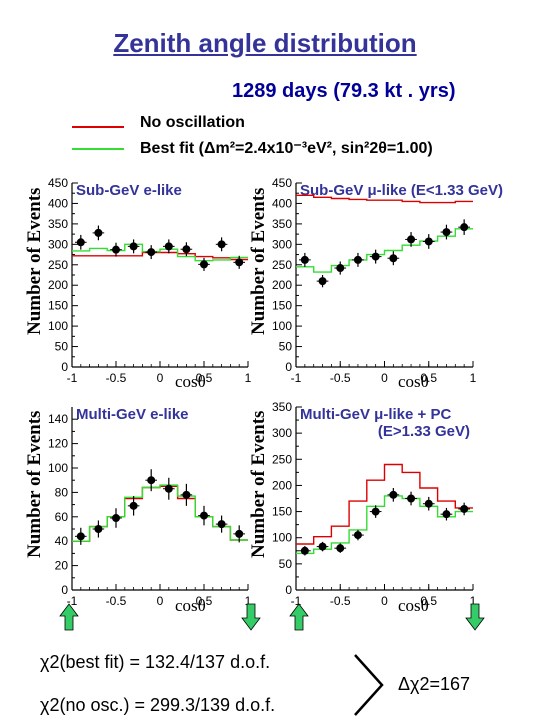 The image size is (540, 720). I want to click on y-tick-label: 20, so click(62, 566).